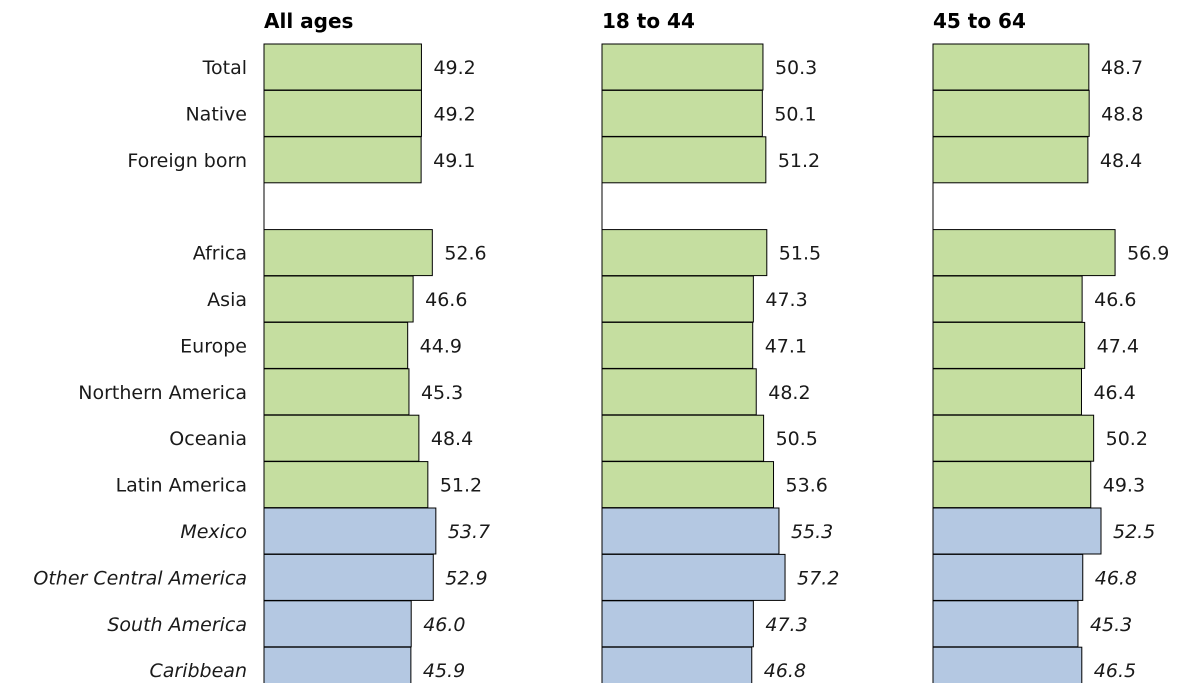 This screenshot has width=1200, height=688. What do you see at coordinates (979, 21) in the screenshot?
I see `panel-title: 45 to 64` at bounding box center [979, 21].